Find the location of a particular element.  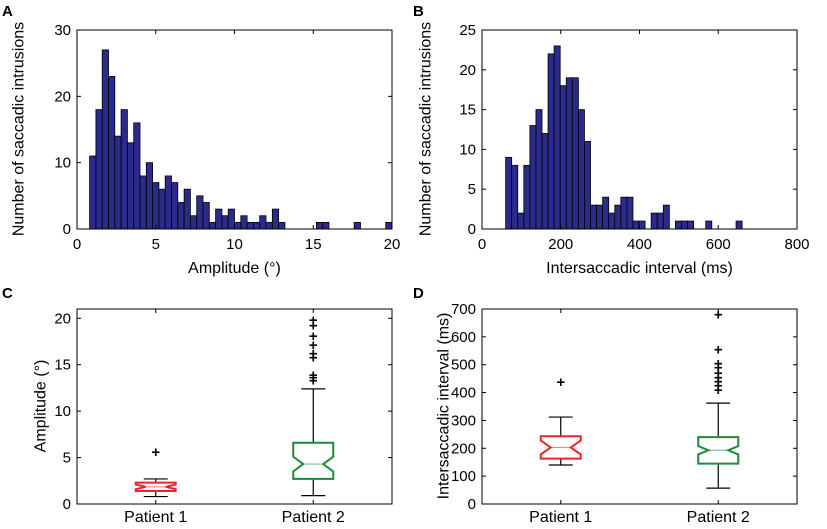

x-tick-label: 600 is located at coordinates (718, 244).